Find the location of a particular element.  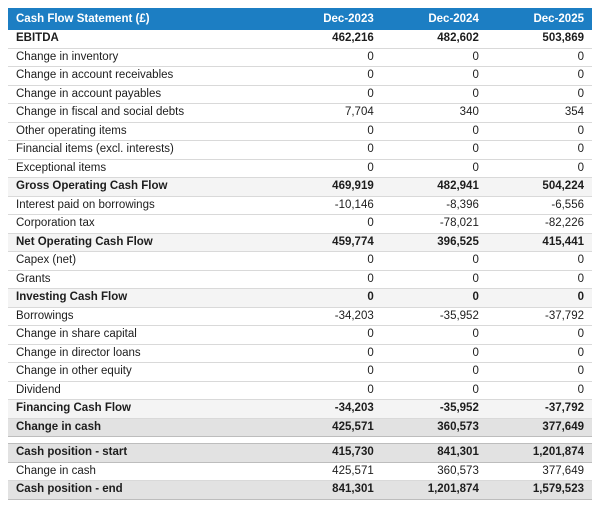

row-label: Financial items (excl. interests) is located at coordinates (142, 150).